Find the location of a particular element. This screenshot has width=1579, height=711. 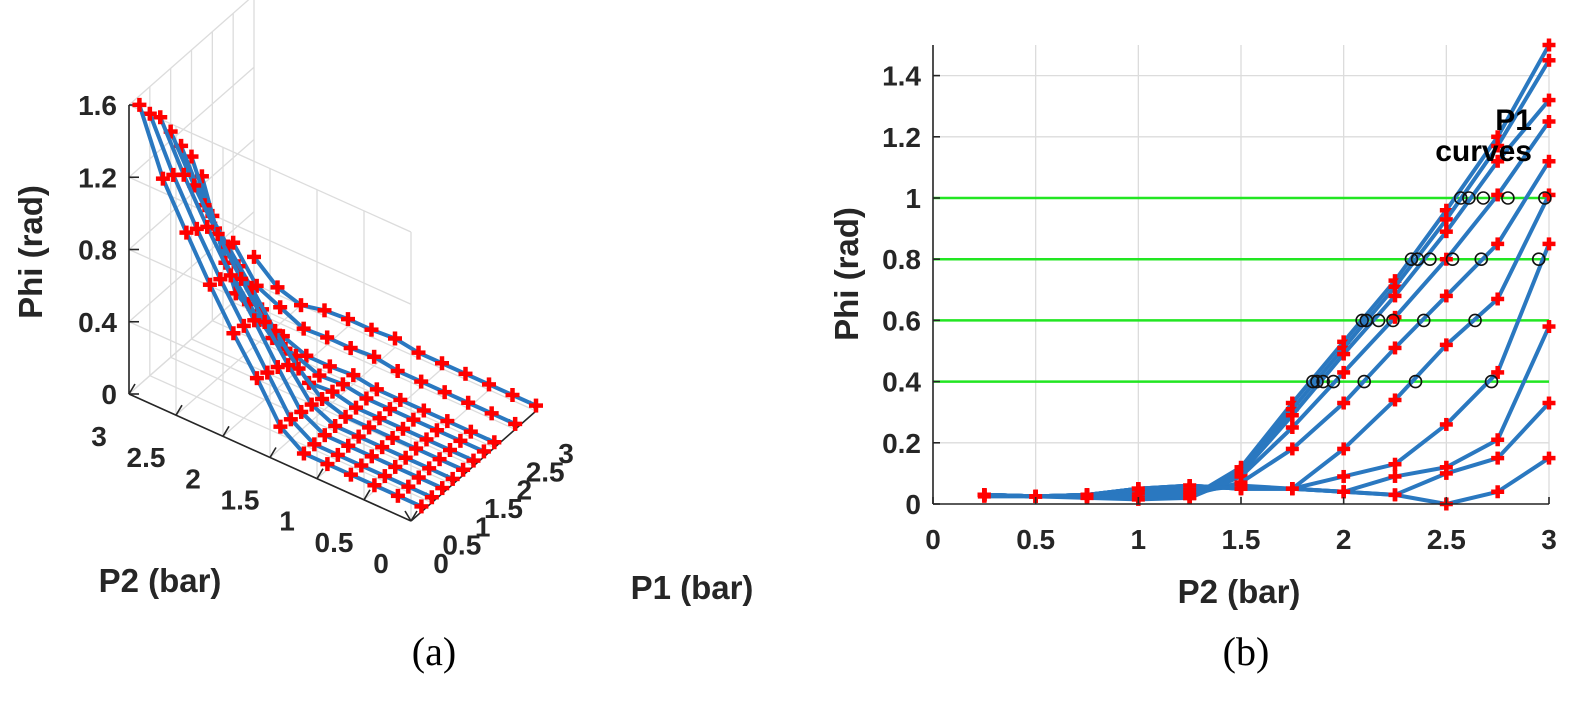

b-y-tick-label: 0.8 is located at coordinates (901, 259).